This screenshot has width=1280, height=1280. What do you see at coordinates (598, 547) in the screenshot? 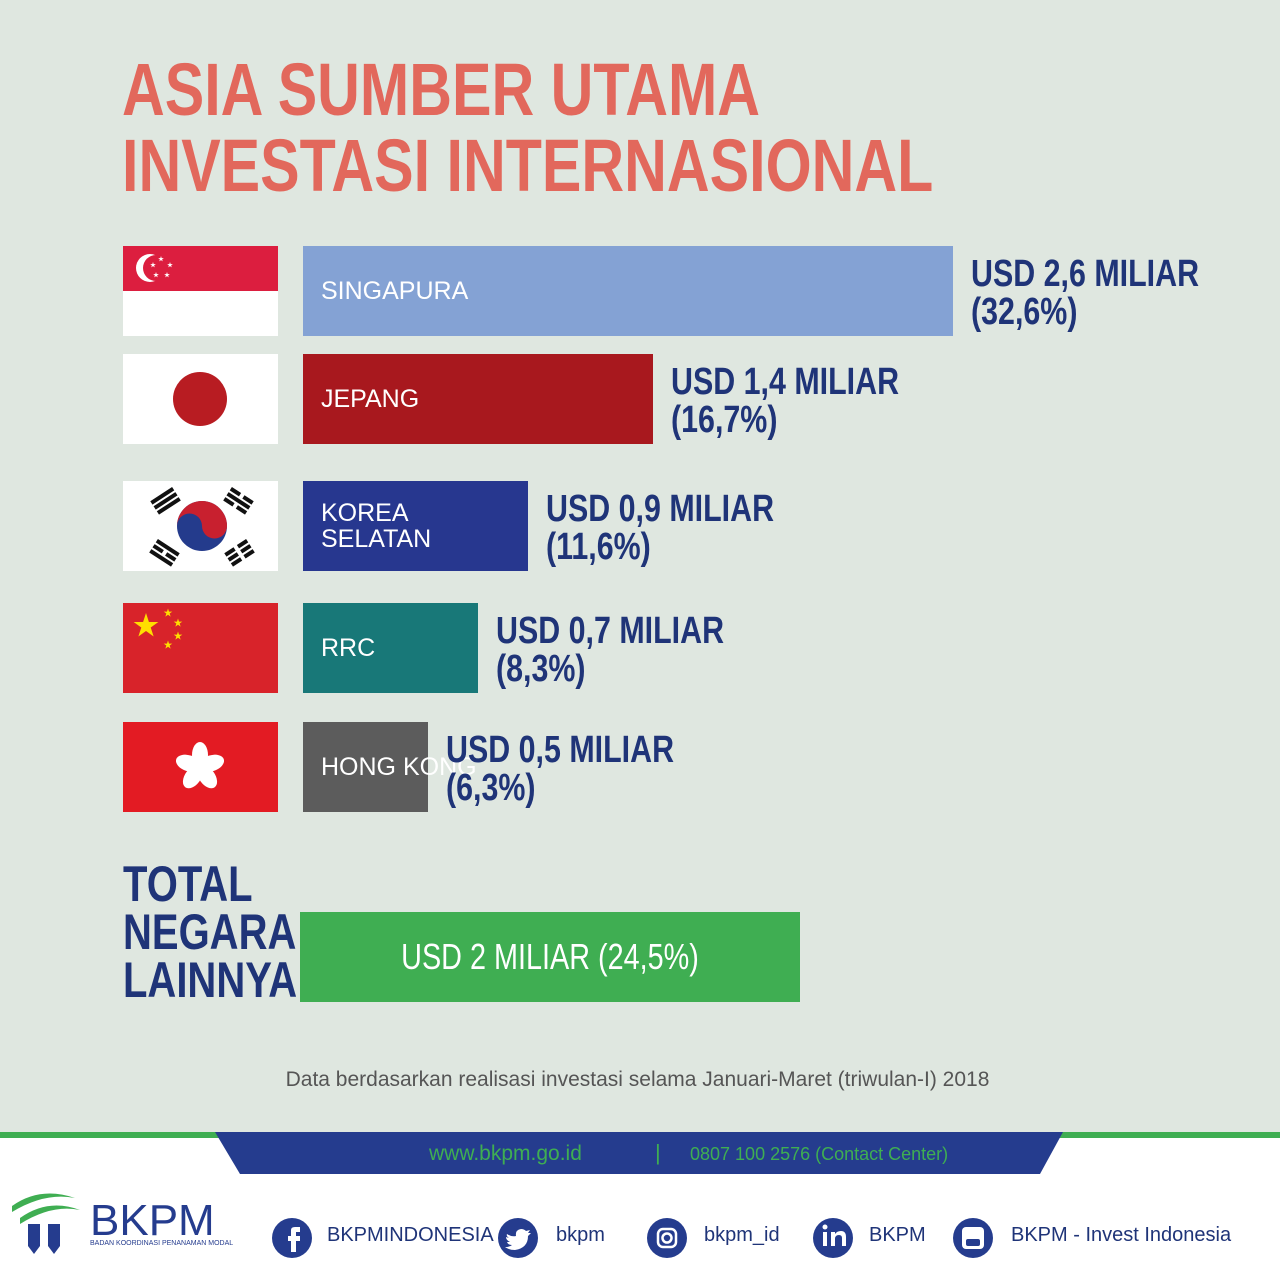
I see `share-label: (11,6%)` at bounding box center [598, 547].